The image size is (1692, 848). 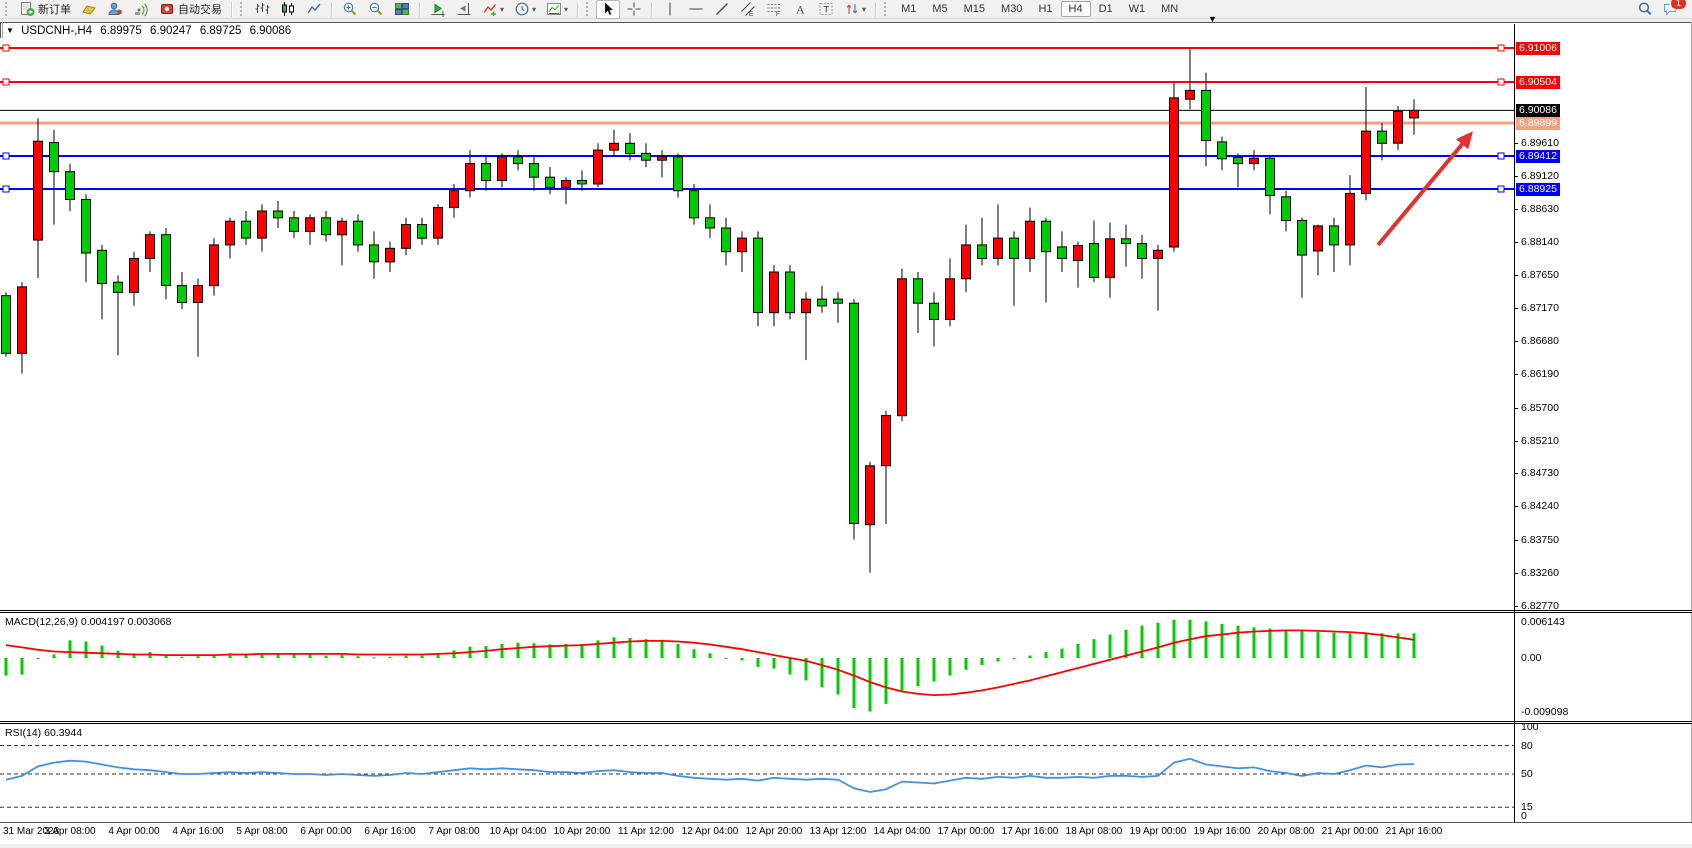 What do you see at coordinates (10, 30) in the screenshot?
I see `collapse-triangle-icon: ▼` at bounding box center [10, 30].